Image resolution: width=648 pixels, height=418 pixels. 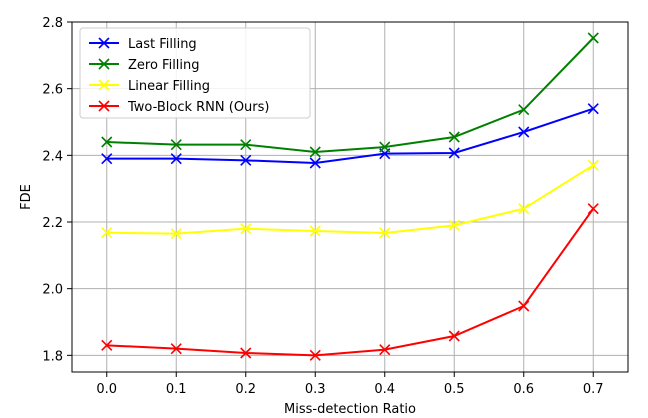 What do you see at coordinates (52, 223) in the screenshot?
I see `y-tick-label: 2.2` at bounding box center [52, 223].